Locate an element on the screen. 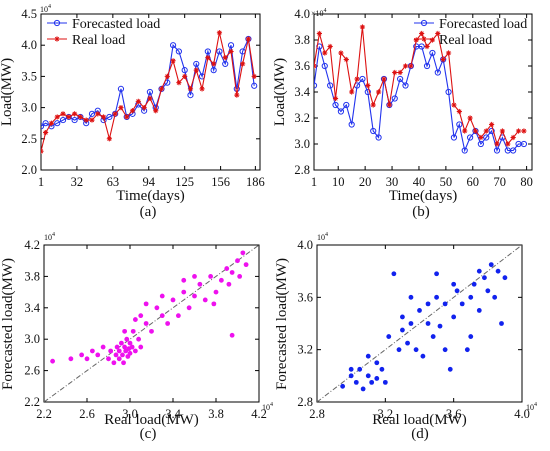 This screenshot has height=451, width=550. x-tick-label: 40 is located at coordinates (419, 182).